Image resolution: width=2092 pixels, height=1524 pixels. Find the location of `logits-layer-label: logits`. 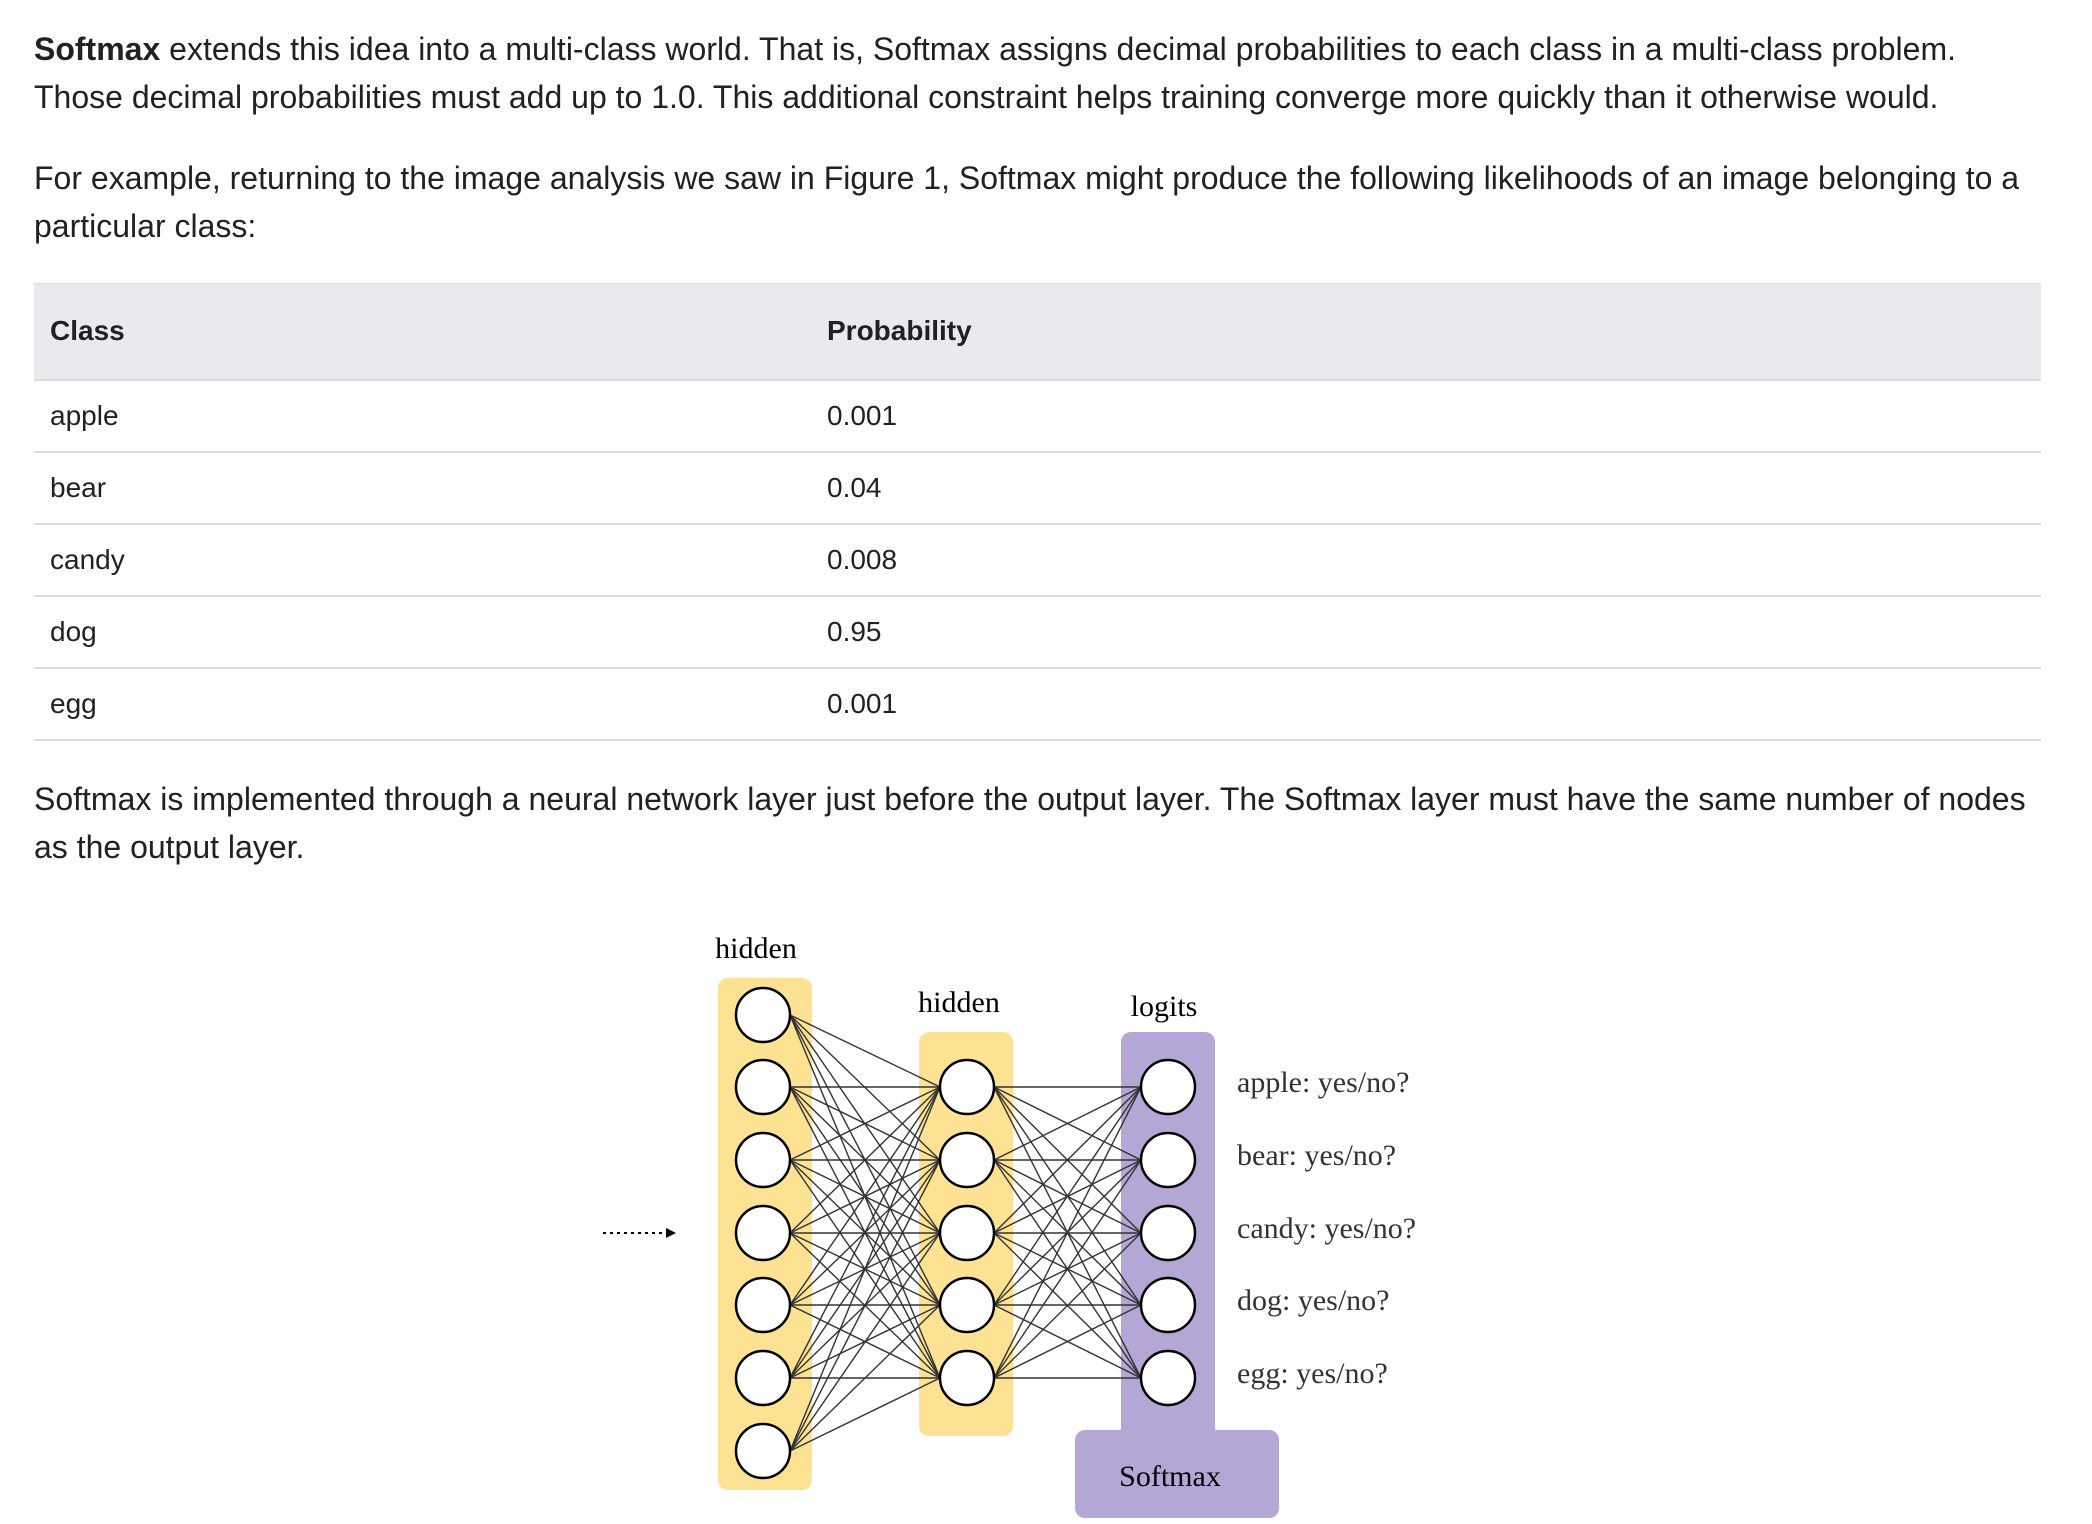

logits-layer-label: logits is located at coordinates (1164, 1006).